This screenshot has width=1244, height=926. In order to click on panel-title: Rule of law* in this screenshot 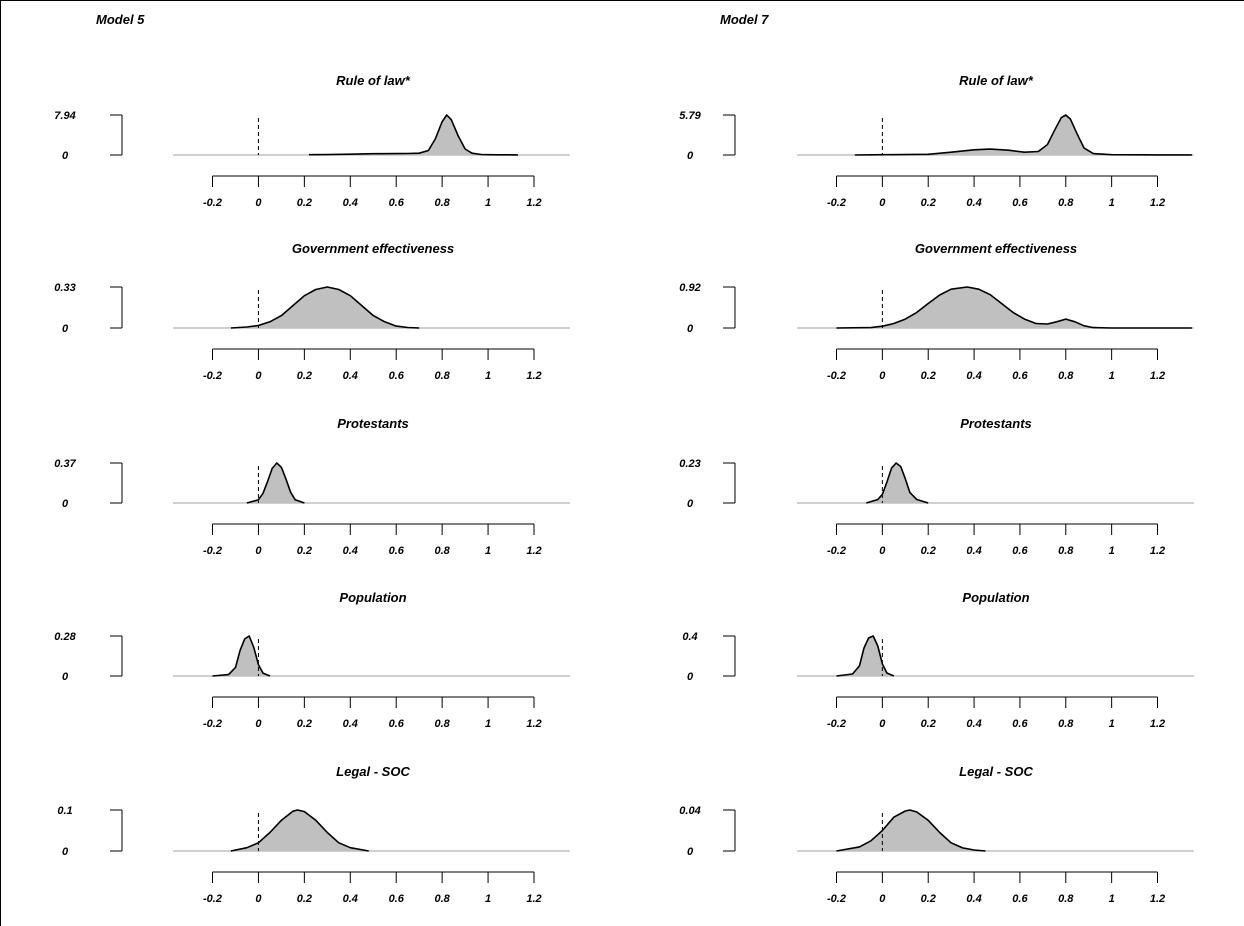, I will do `click(996, 80)`.